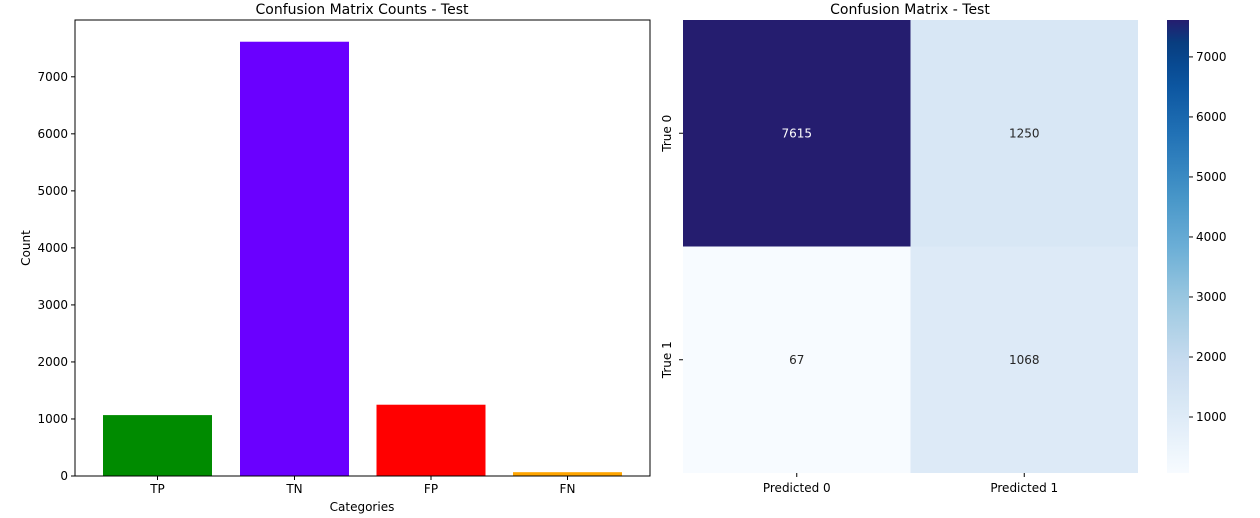  I want to click on colorbar-tick-label: 3000, so click(1211, 297).